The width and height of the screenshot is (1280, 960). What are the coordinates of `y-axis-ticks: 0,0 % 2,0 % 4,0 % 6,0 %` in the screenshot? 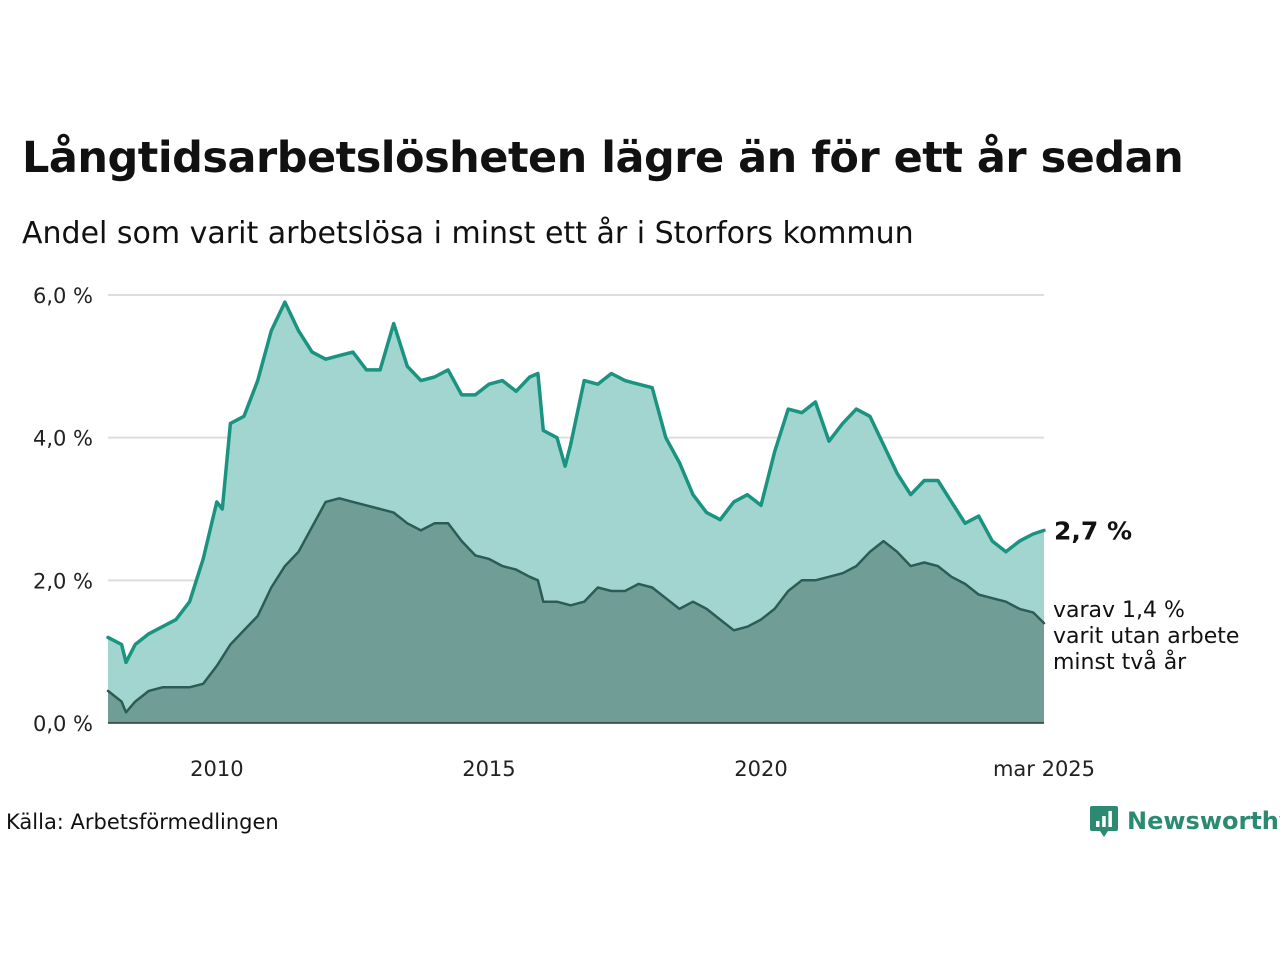 It's located at (63, 510).